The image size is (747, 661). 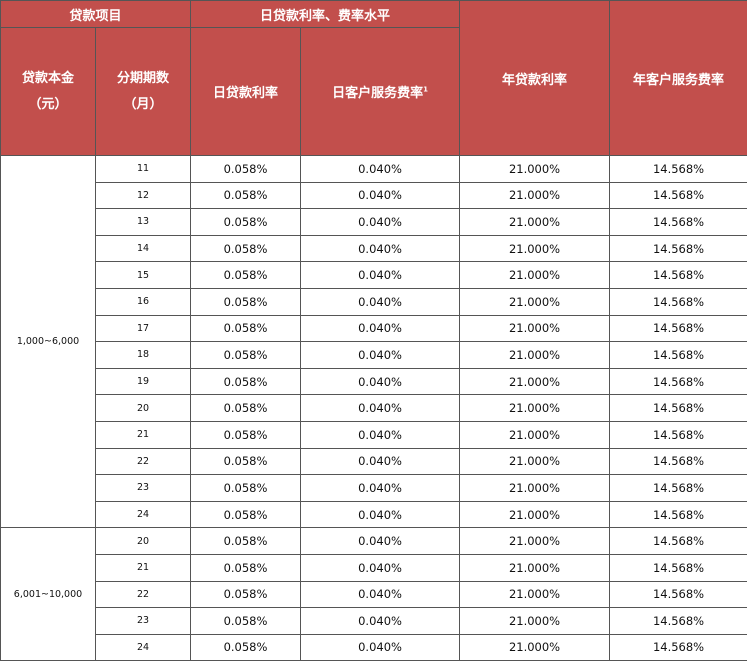 I want to click on table-row: 13 0.058% 0.040% 21.000% 14.568%, so click(x=374, y=222).